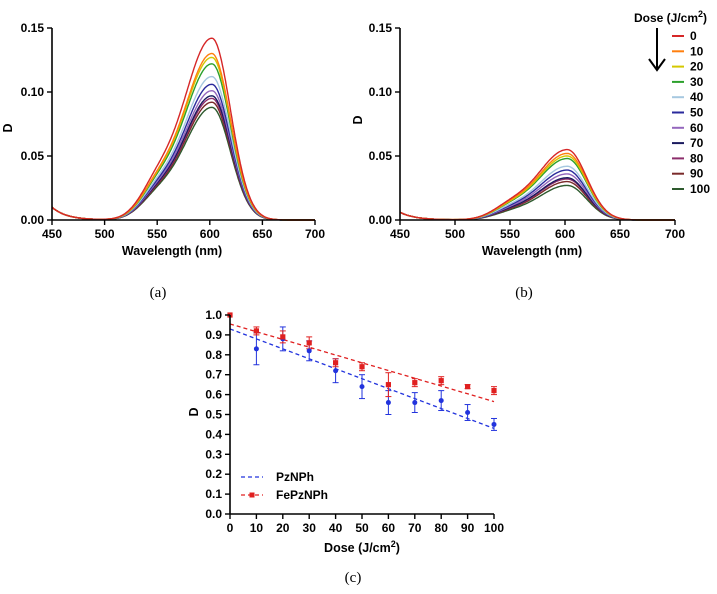 Image resolution: width=717 pixels, height=594 pixels. Describe the element at coordinates (697, 128) in the screenshot. I see `legend-label-dose-60: 60` at that location.